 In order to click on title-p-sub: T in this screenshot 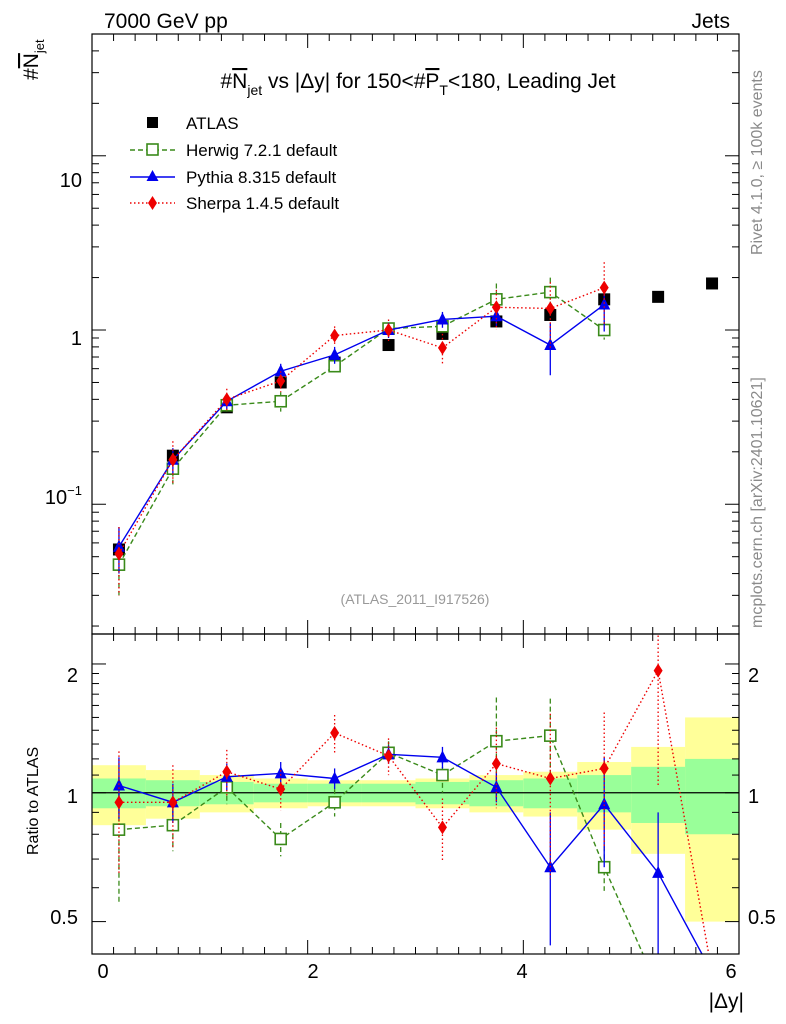, I will do `click(443, 90)`.